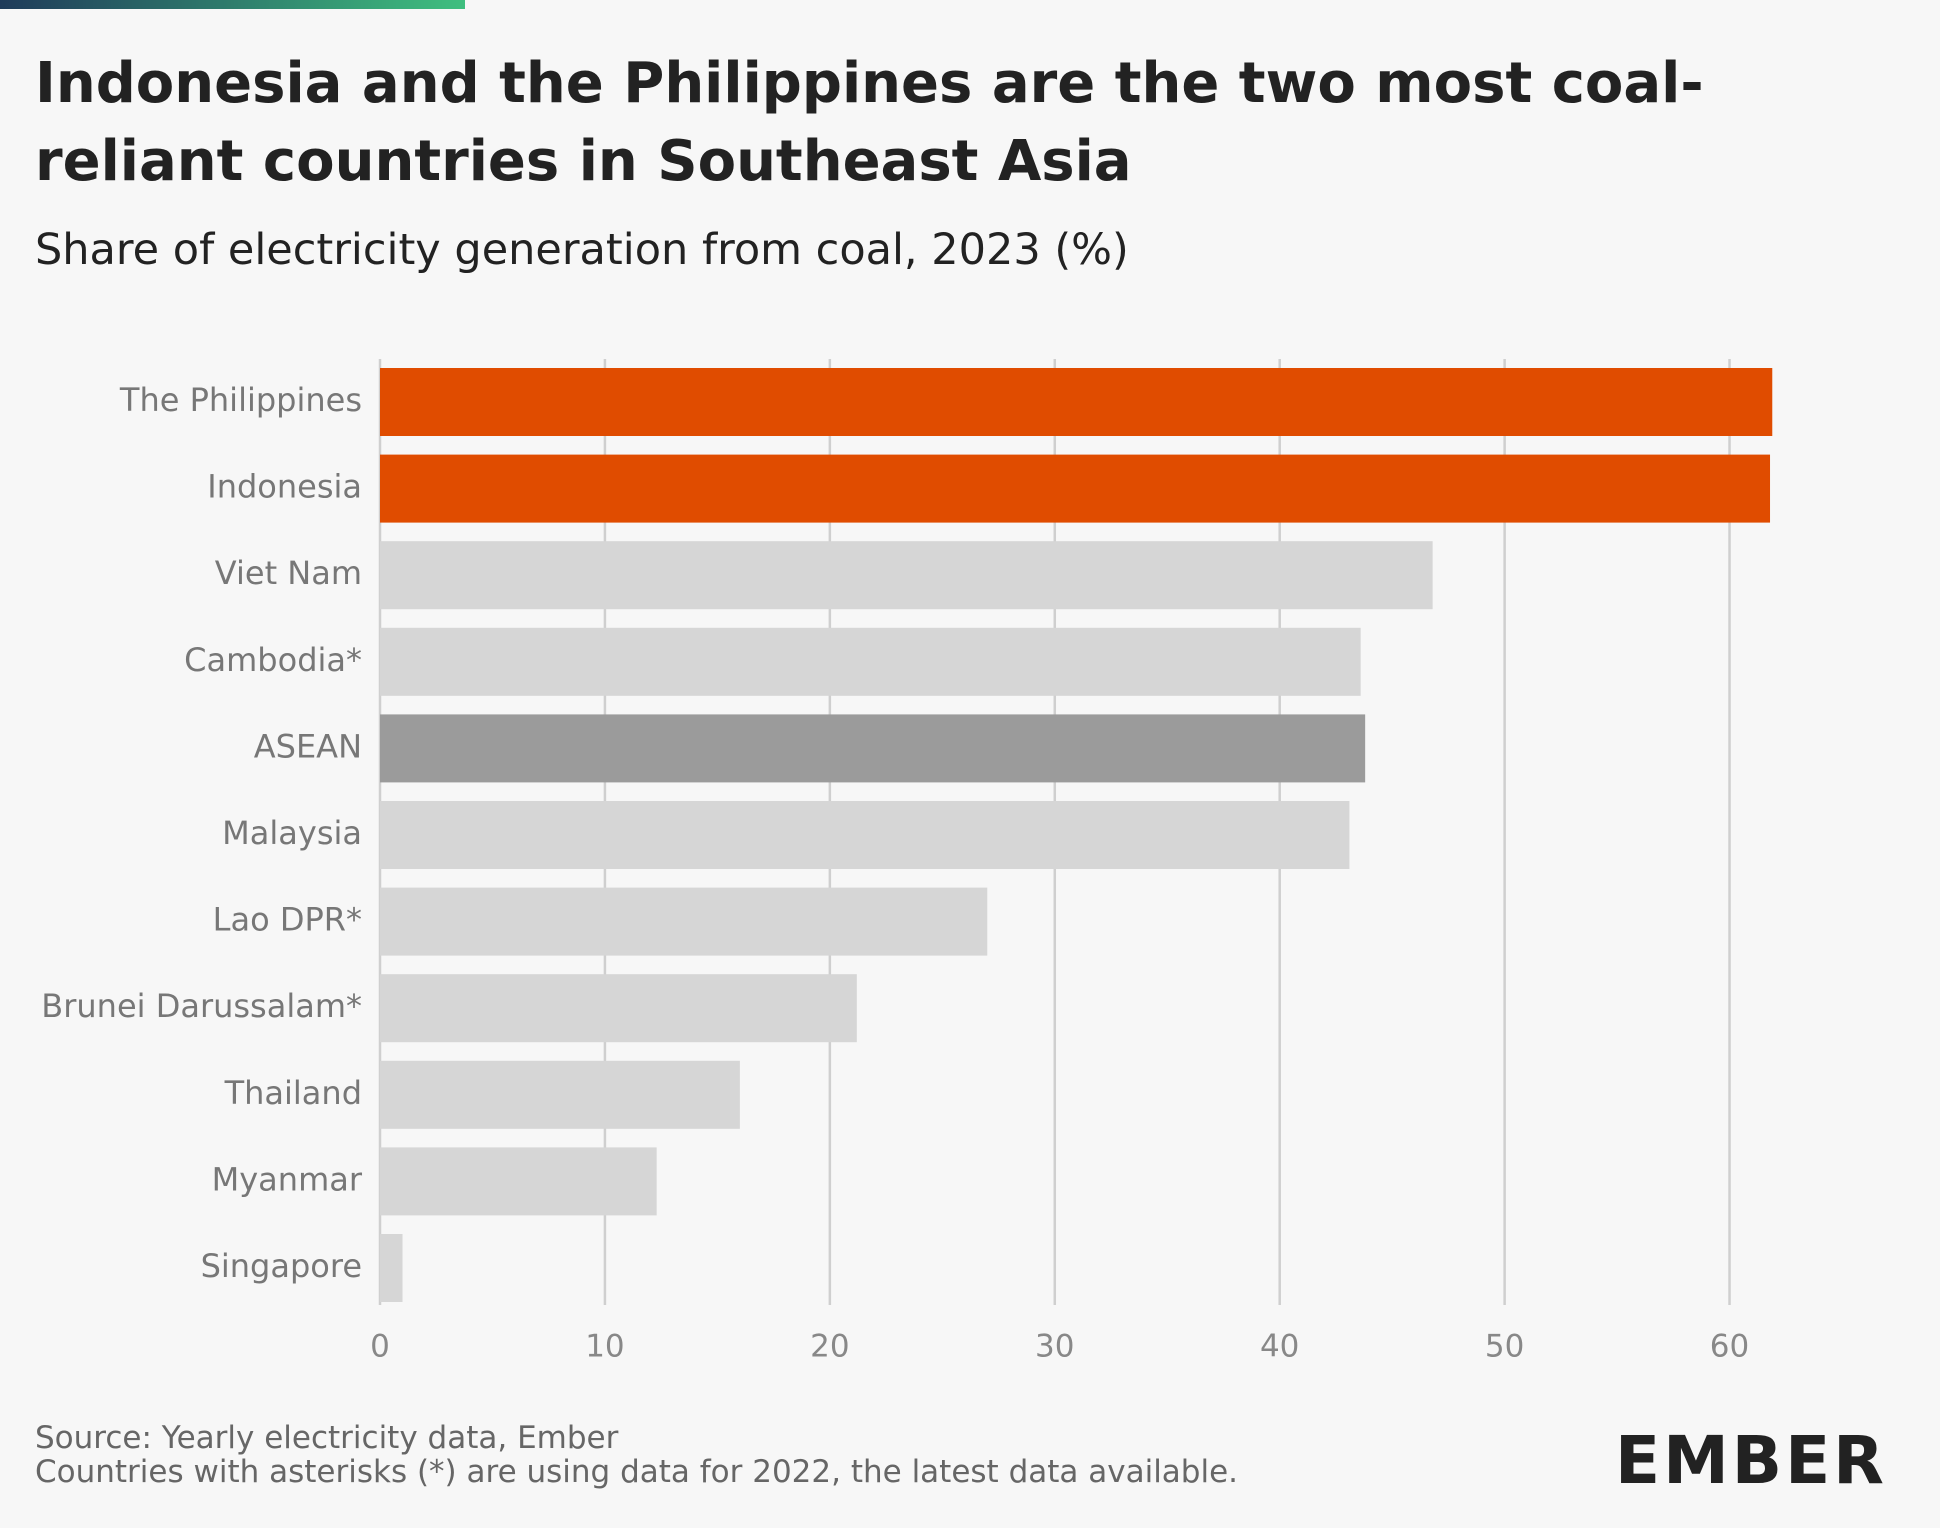 The height and width of the screenshot is (1528, 1940). I want to click on x-tick-label: 10, so click(604, 1347).